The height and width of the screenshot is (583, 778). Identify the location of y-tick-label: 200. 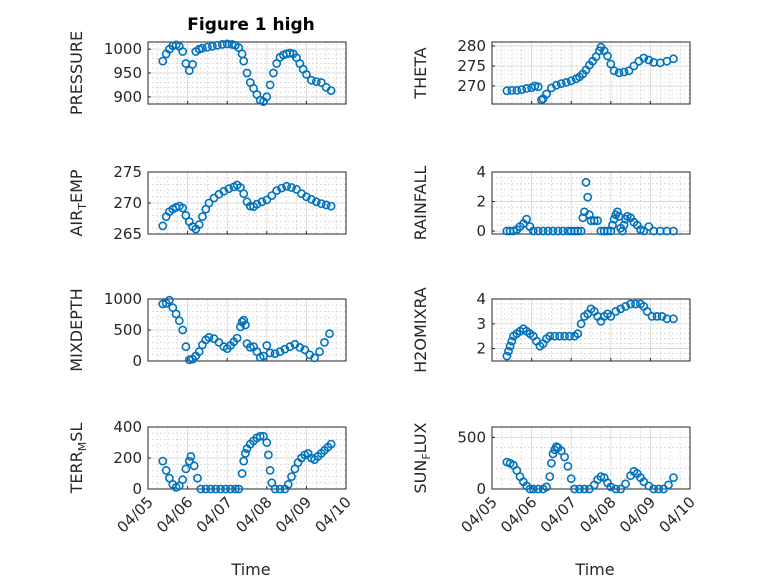
(127, 458).